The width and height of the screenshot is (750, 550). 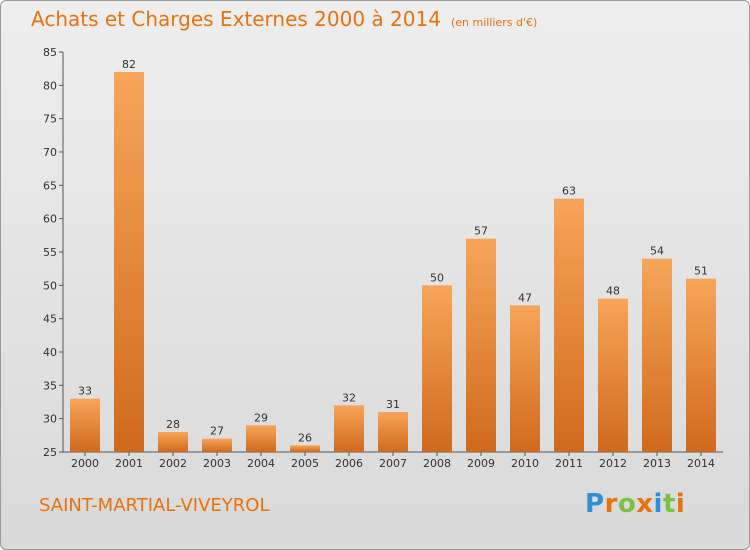 I want to click on x-tick-label: 2006, so click(x=349, y=463).